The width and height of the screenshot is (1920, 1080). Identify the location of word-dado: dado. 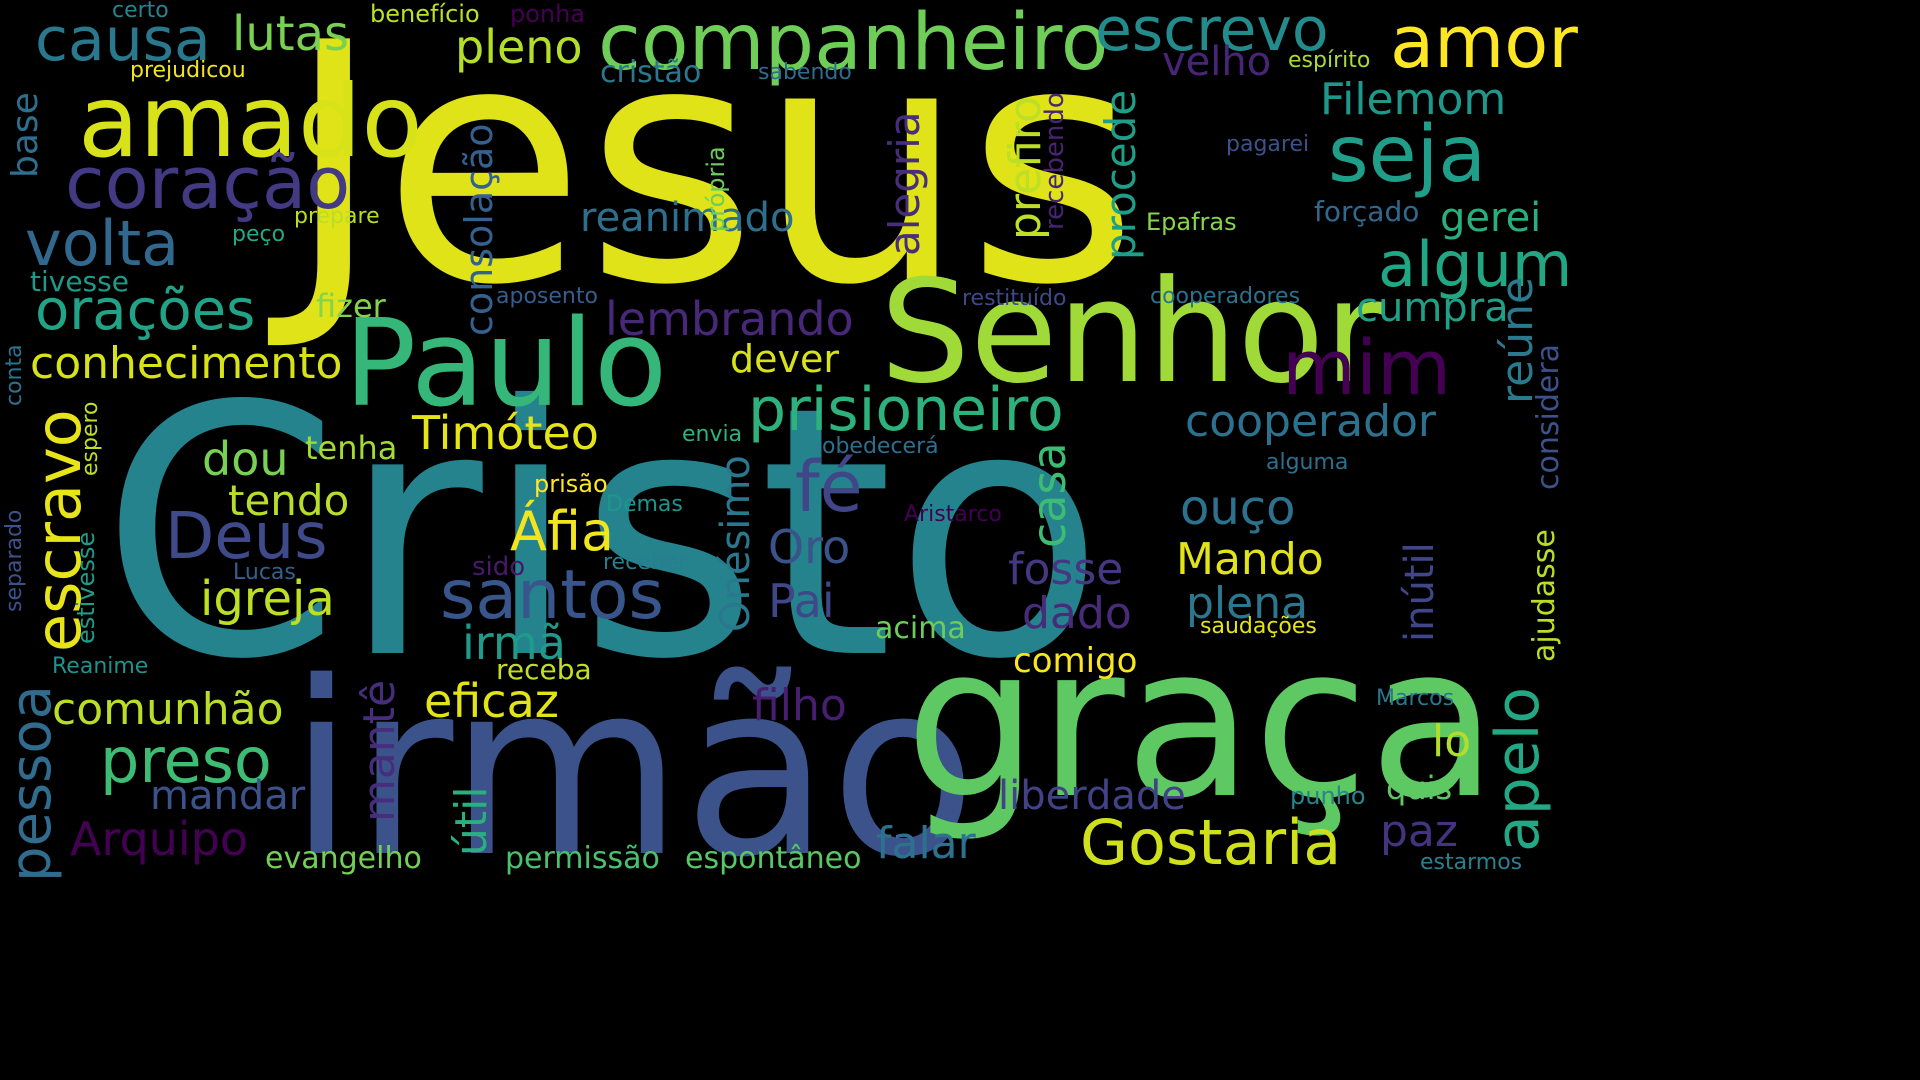
(1077, 613).